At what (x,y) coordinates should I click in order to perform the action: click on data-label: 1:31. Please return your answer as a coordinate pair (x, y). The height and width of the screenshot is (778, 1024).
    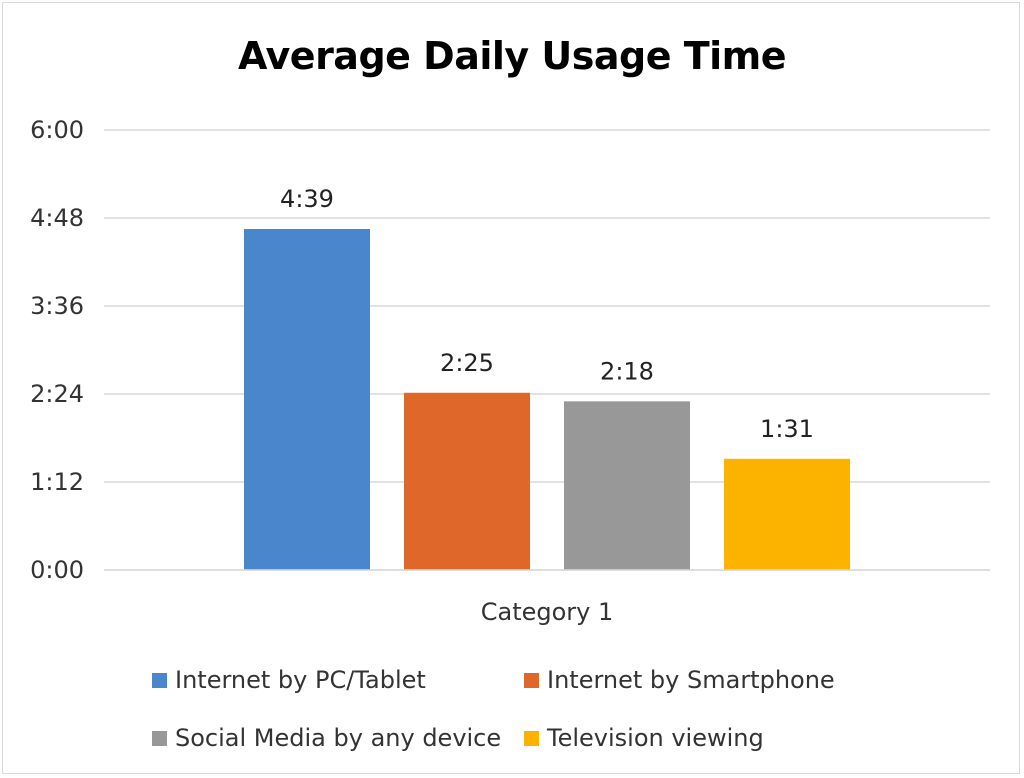
    Looking at the image, I should click on (787, 429).